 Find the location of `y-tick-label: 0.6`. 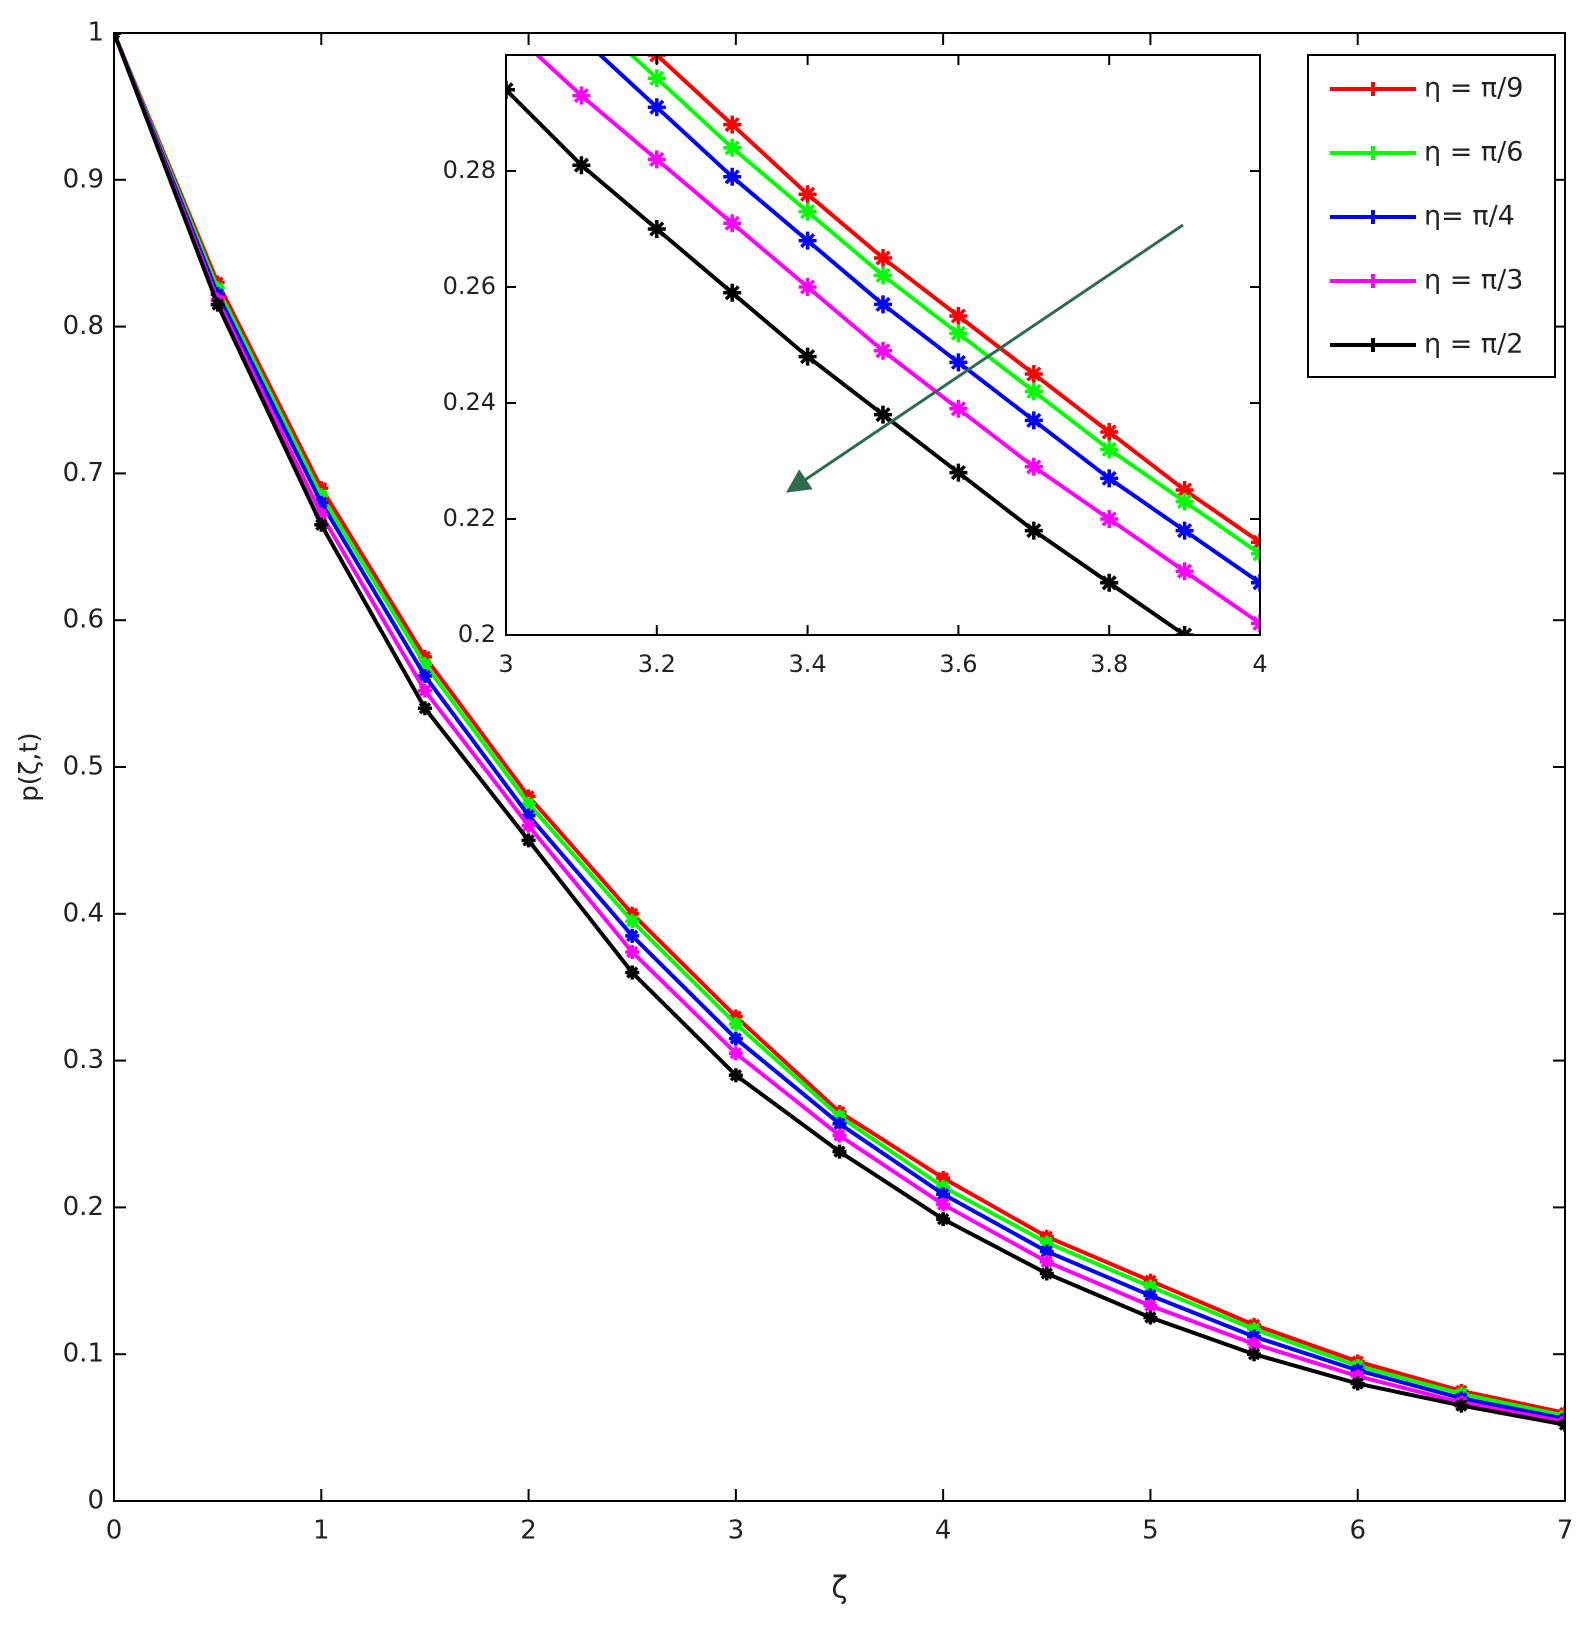

y-tick-label: 0.6 is located at coordinates (83, 620).